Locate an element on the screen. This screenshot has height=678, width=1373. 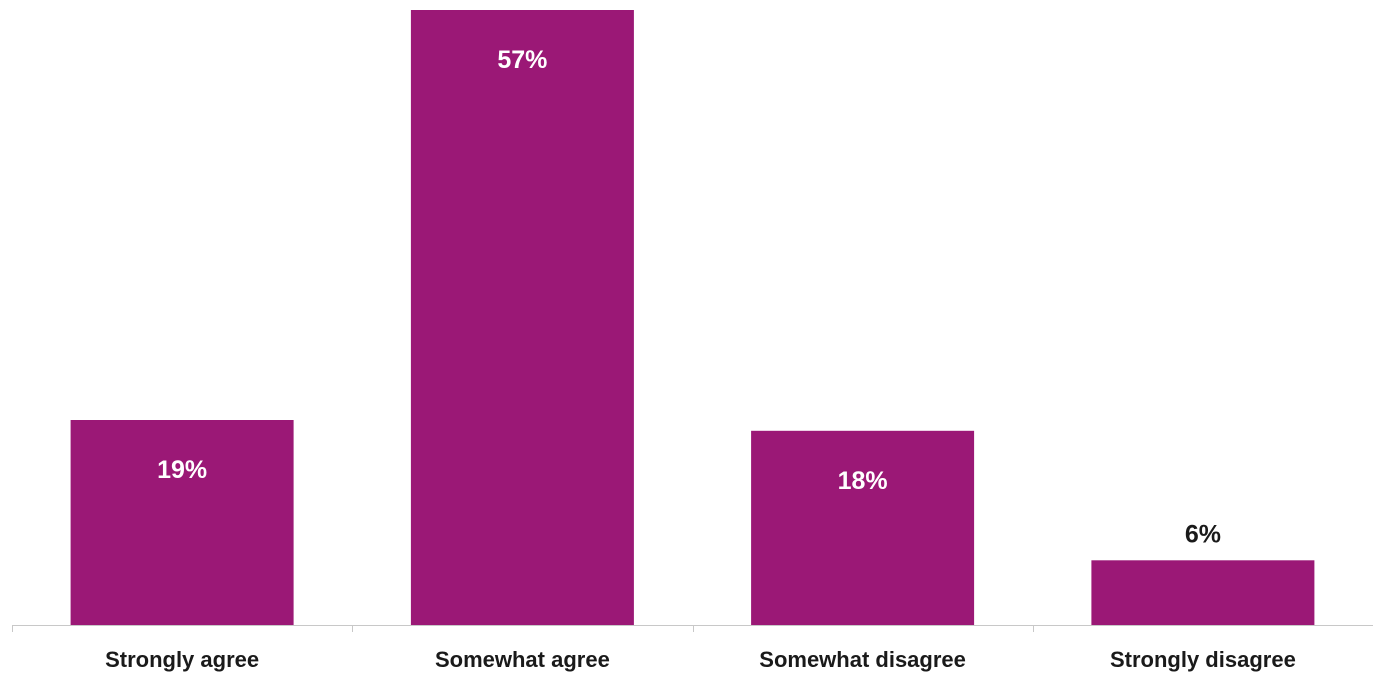
x-tick-label: Strongly agree is located at coordinates (182, 659).